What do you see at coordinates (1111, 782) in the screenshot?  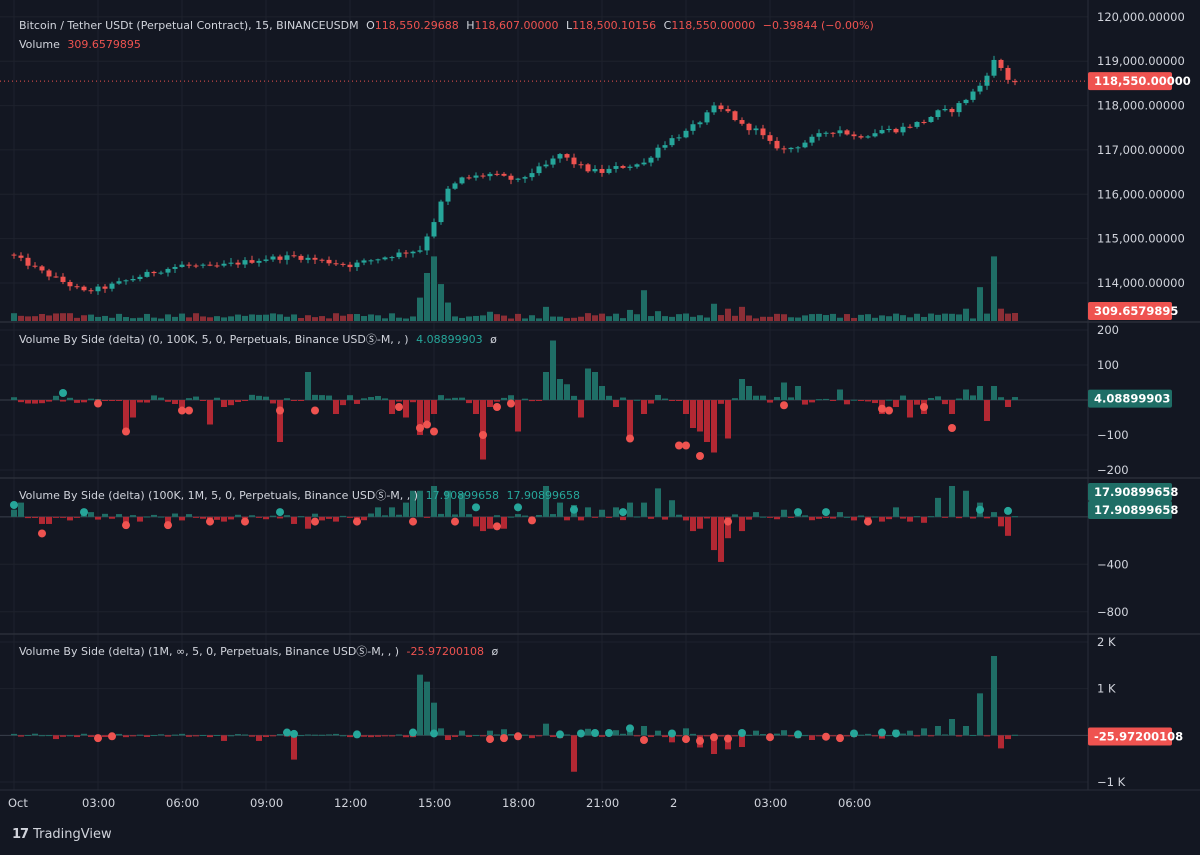 I see `y-tick-label: −1 K` at bounding box center [1111, 782].